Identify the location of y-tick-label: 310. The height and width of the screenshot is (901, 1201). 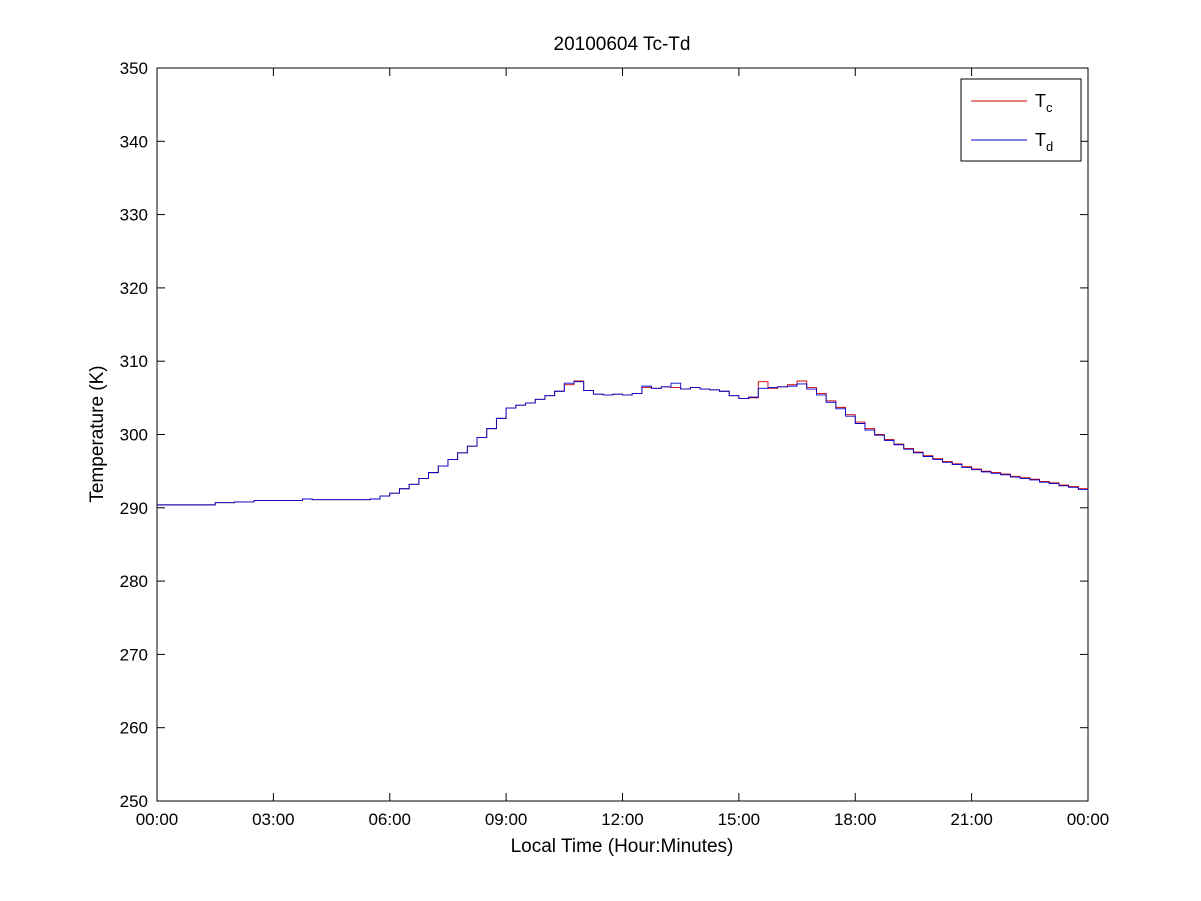
(134, 361).